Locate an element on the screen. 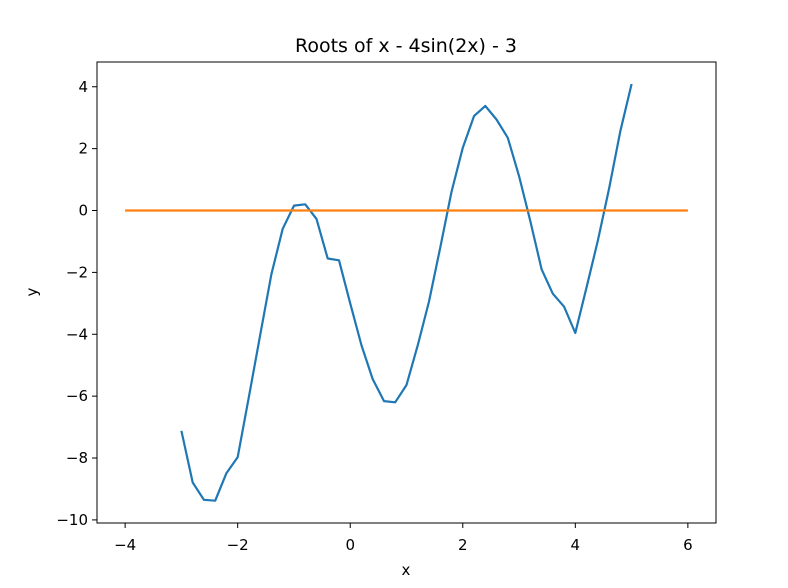 The width and height of the screenshot is (788, 588). x-tick-label: −4 is located at coordinates (125, 545).